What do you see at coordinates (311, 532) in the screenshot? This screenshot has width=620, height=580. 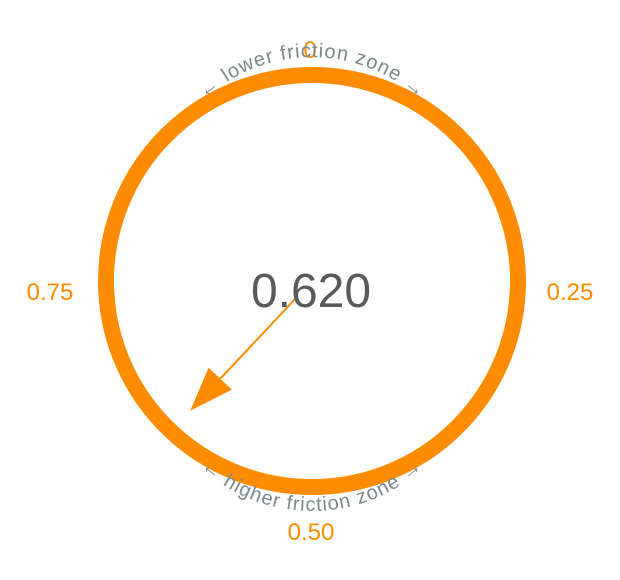 I see `tick-label-0-50: 0.50` at bounding box center [311, 532].